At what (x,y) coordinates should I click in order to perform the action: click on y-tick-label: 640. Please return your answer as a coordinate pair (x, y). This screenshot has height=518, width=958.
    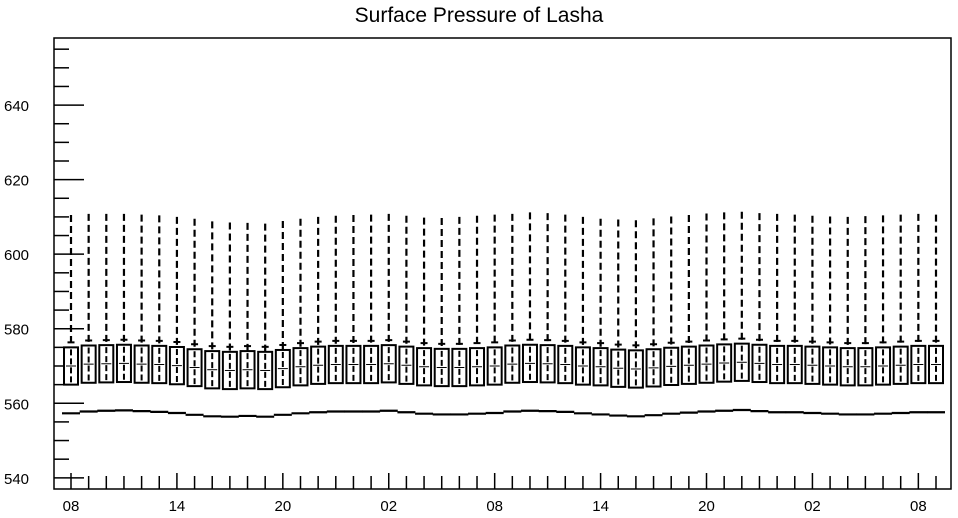
    Looking at the image, I should click on (16, 106).